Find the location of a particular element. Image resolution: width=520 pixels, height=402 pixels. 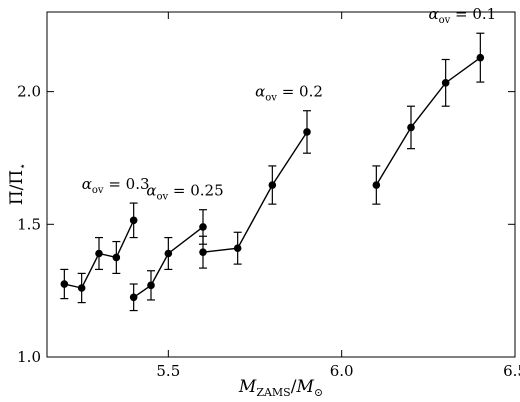

y-tick-label: 1.0 is located at coordinates (29, 357).